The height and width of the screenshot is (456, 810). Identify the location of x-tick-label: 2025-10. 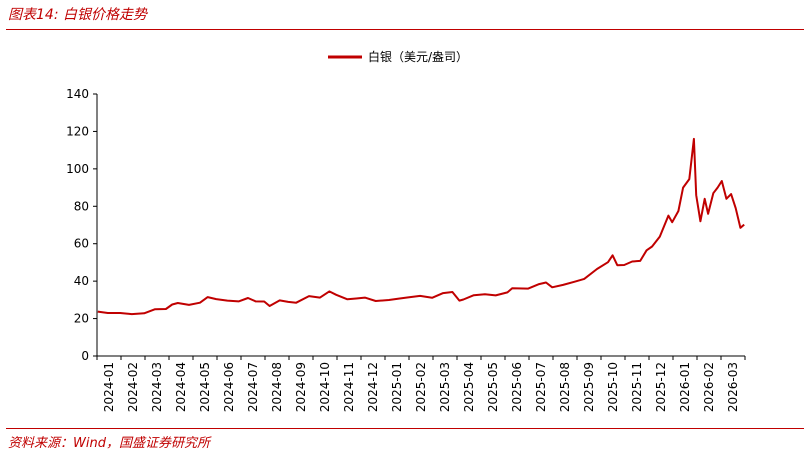
(613, 387).